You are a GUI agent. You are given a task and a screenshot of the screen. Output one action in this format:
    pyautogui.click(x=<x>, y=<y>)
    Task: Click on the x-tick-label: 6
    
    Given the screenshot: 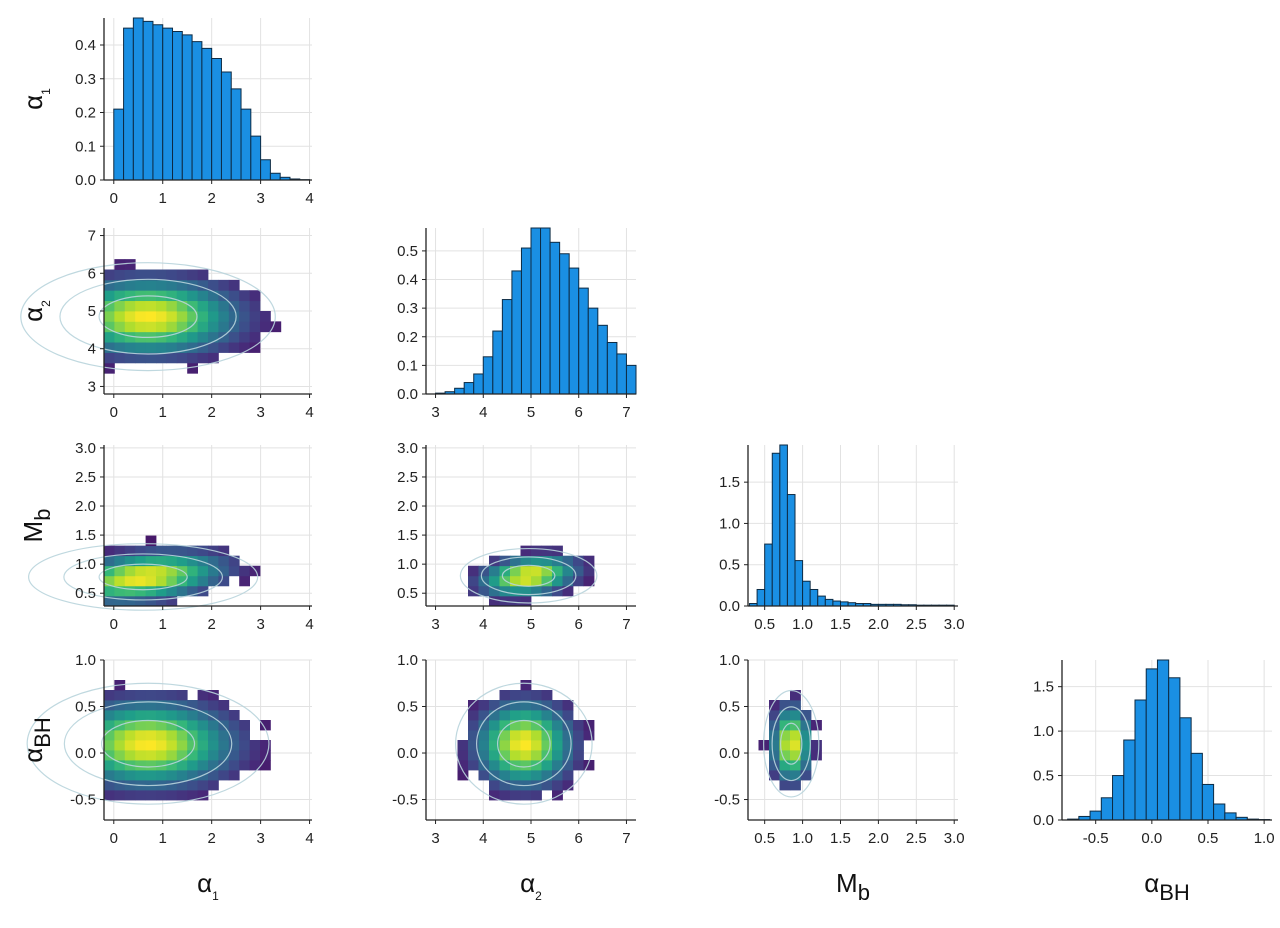 What is the action you would take?
    pyautogui.click(x=579, y=412)
    